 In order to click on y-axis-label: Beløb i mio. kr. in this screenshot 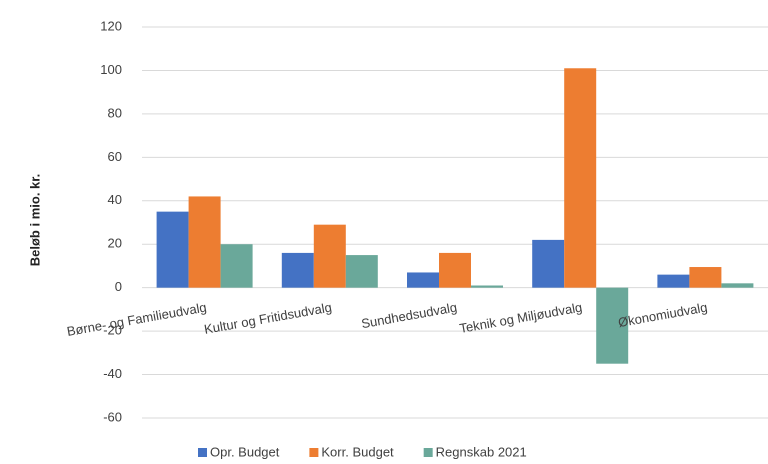, I will do `click(34, 220)`.